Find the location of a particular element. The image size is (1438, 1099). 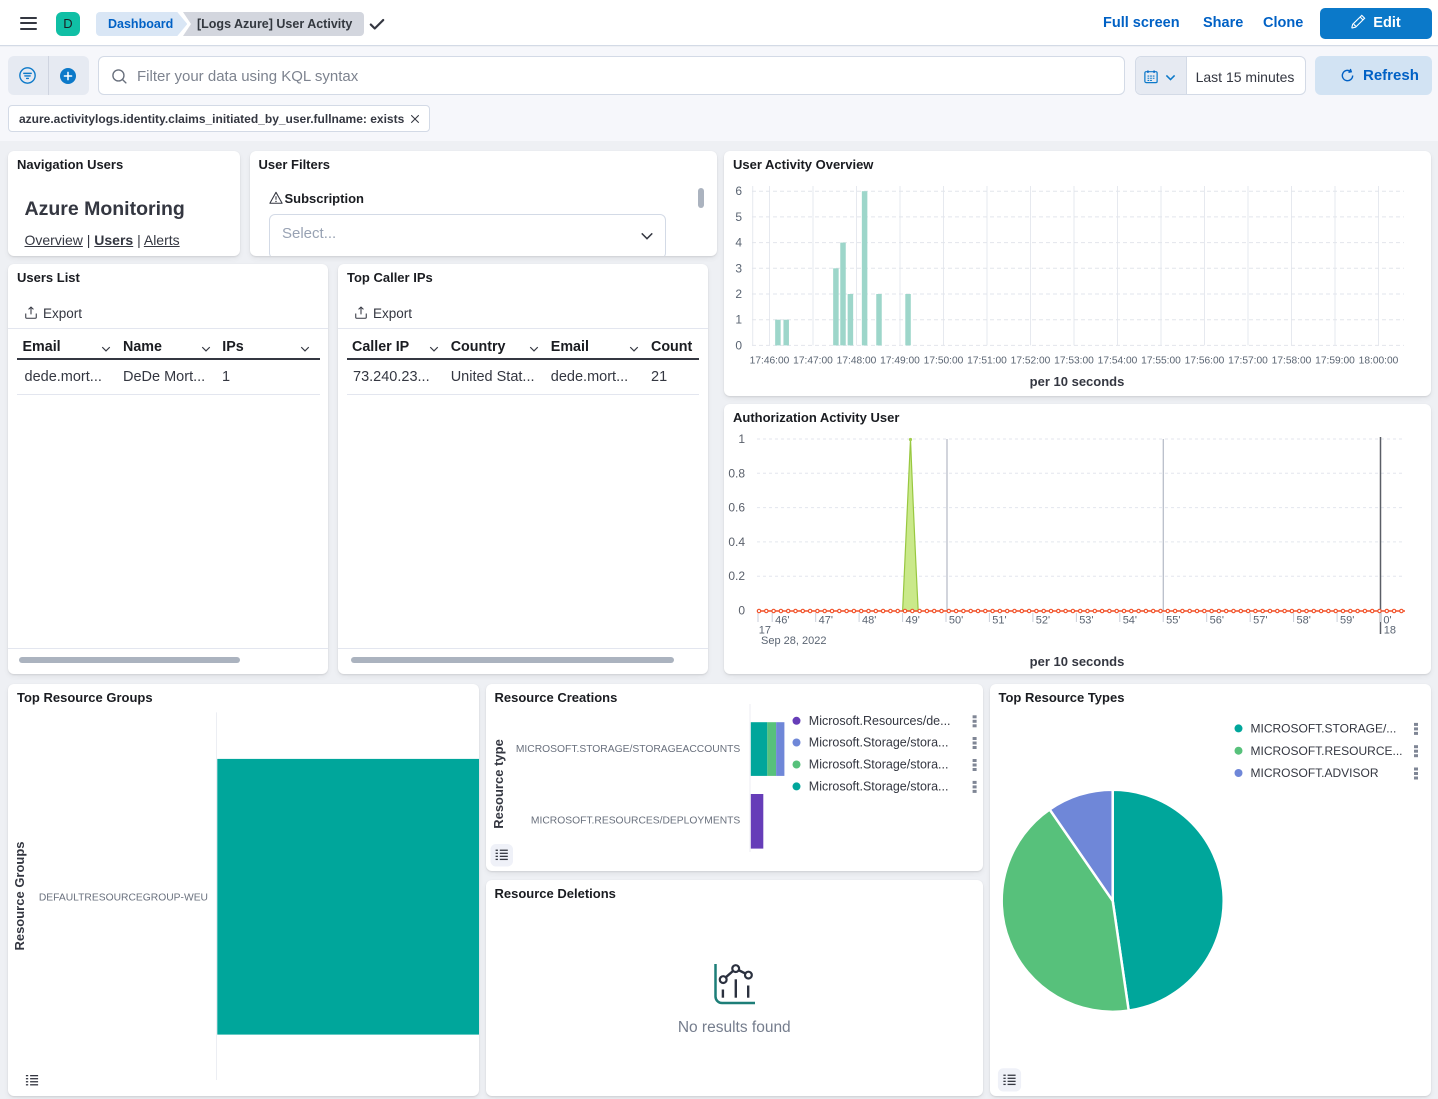

svg-text: 17:48:00 is located at coordinates (857, 361).